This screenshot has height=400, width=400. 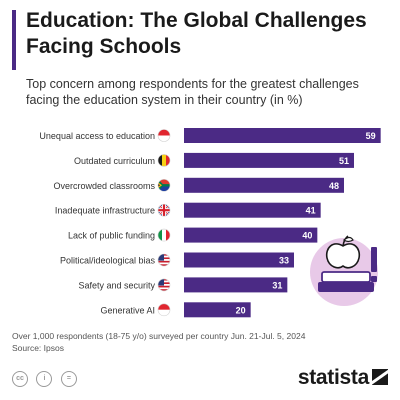 What do you see at coordinates (105, 211) in the screenshot?
I see `category-label: Inadequate infrastructure` at bounding box center [105, 211].